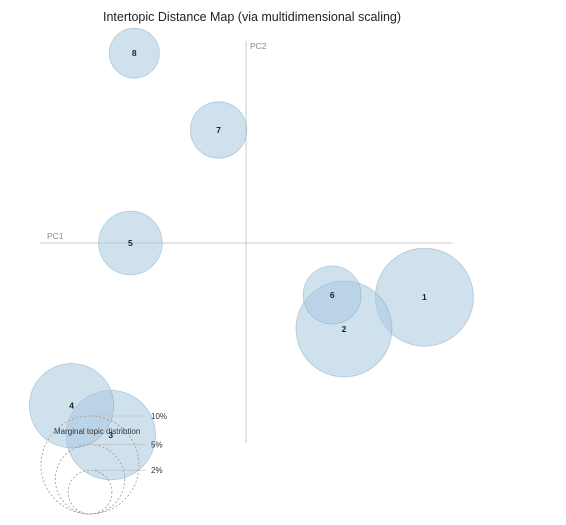 The width and height of the screenshot is (566, 525). Describe the element at coordinates (55, 236) in the screenshot. I see `x-axis-label: PC1` at that location.